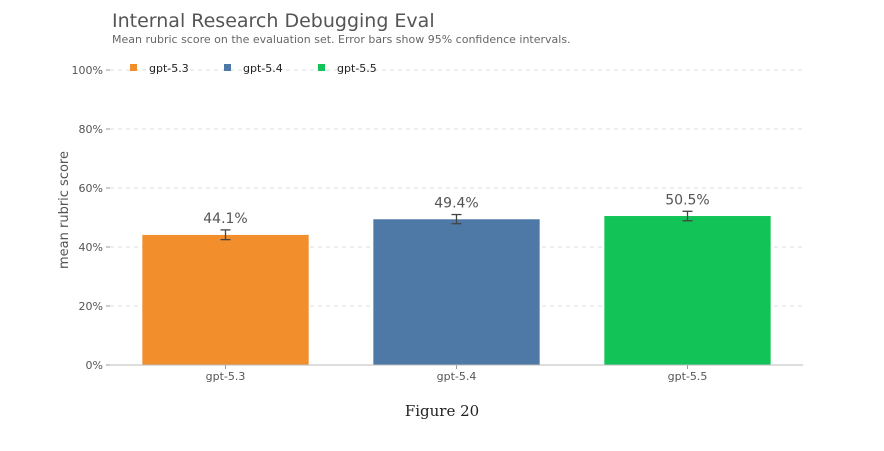 The image size is (884, 451). What do you see at coordinates (64, 210) in the screenshot?
I see `y-axis-label: mean rubric score` at bounding box center [64, 210].